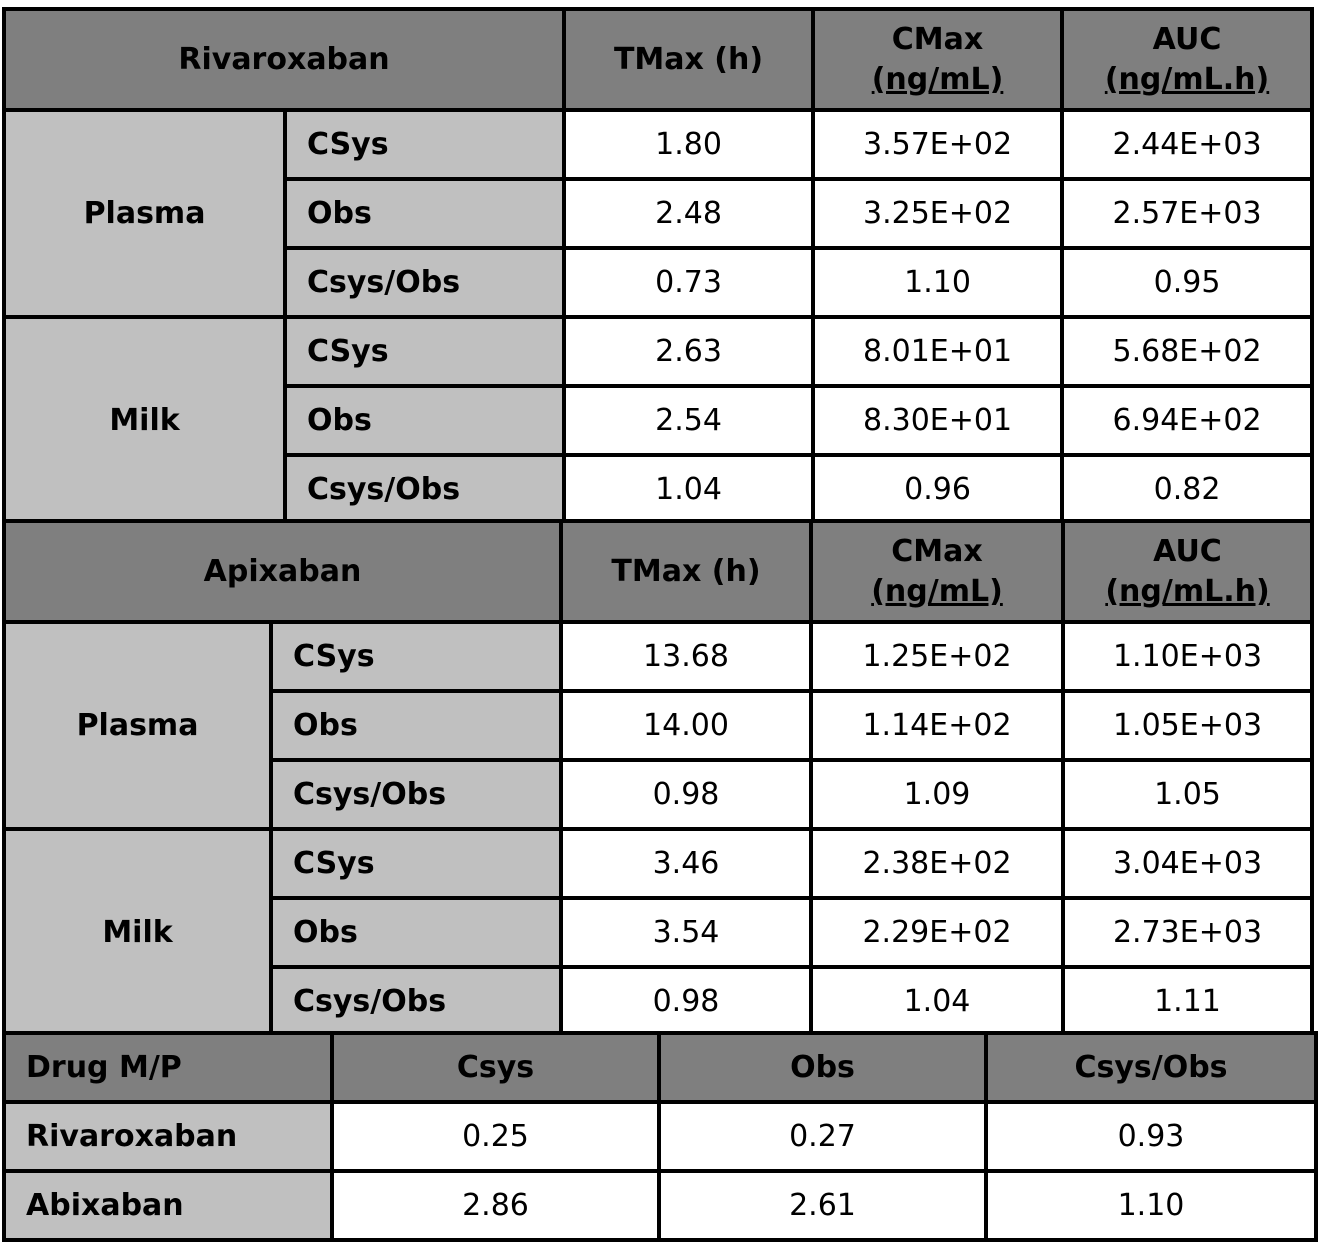 Image resolution: width=1320 pixels, height=1251 pixels. What do you see at coordinates (937, 863) in the screenshot?
I see `cmax-value: 2.38E+02` at bounding box center [937, 863].